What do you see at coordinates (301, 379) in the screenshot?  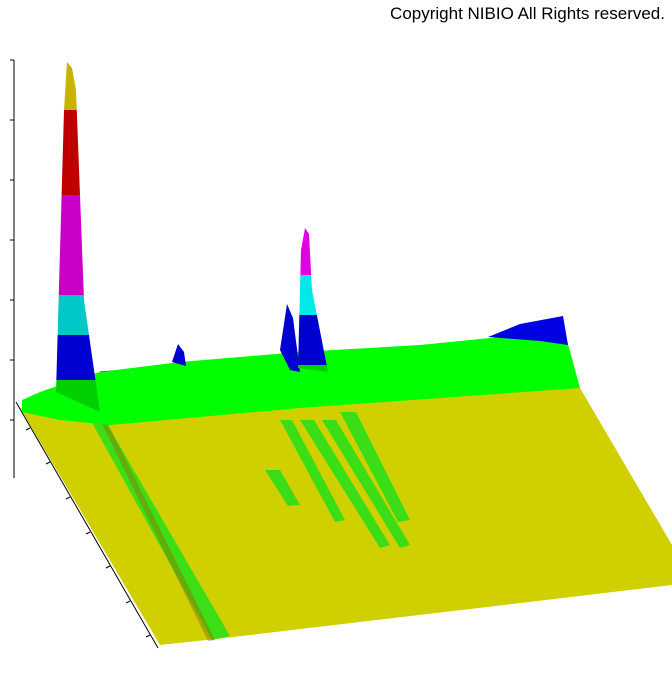 I see `surface-band` at bounding box center [301, 379].